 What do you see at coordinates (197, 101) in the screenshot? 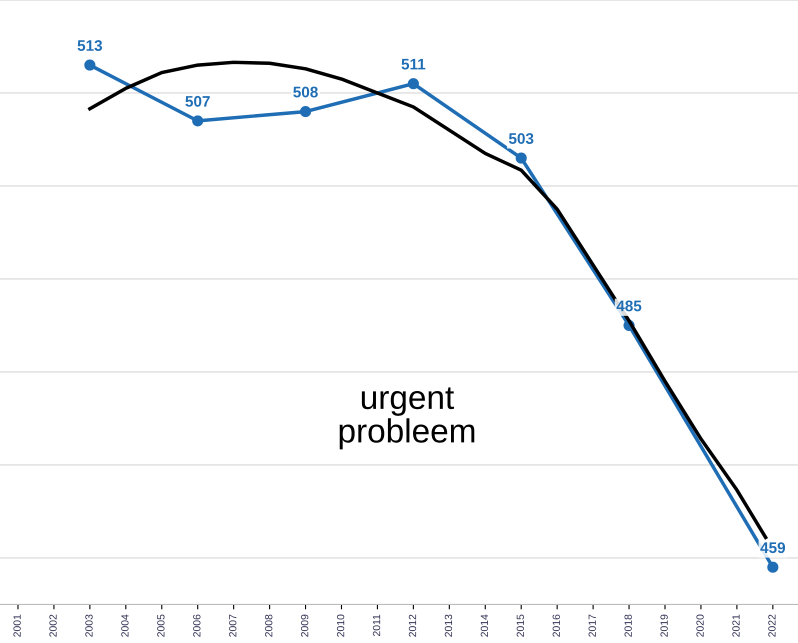
I see `data-label: 507` at bounding box center [197, 101].